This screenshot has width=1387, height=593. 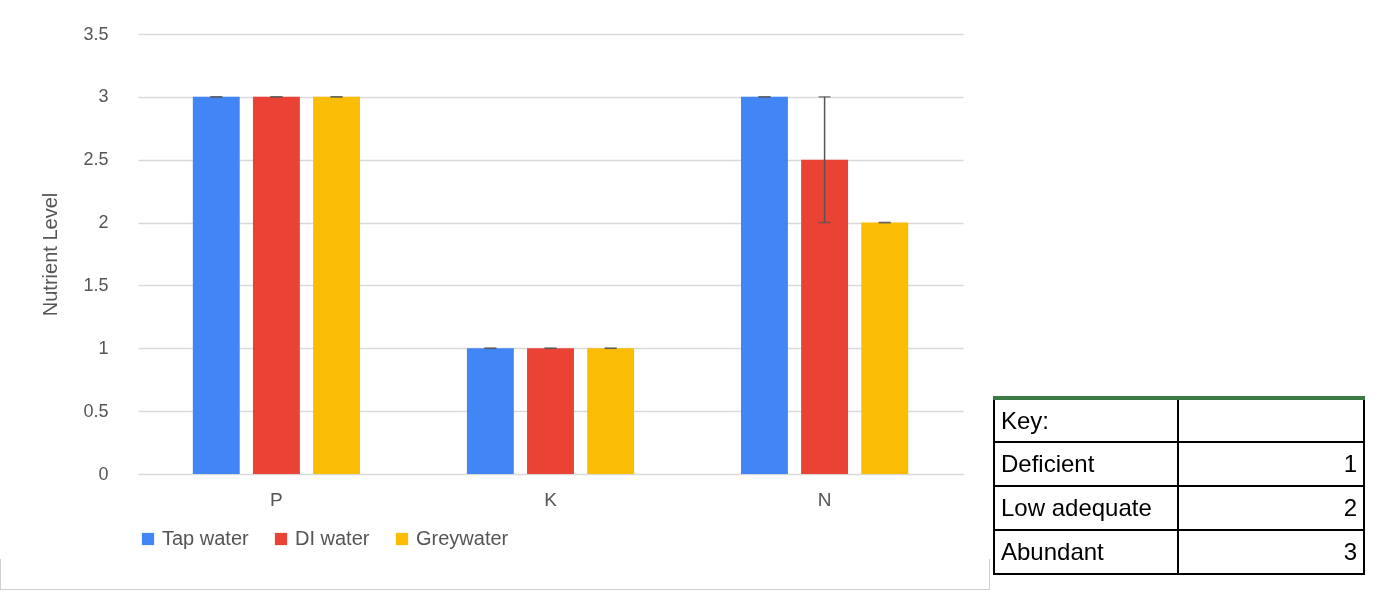 What do you see at coordinates (103, 96) in the screenshot?
I see `y-tick-label: 3` at bounding box center [103, 96].